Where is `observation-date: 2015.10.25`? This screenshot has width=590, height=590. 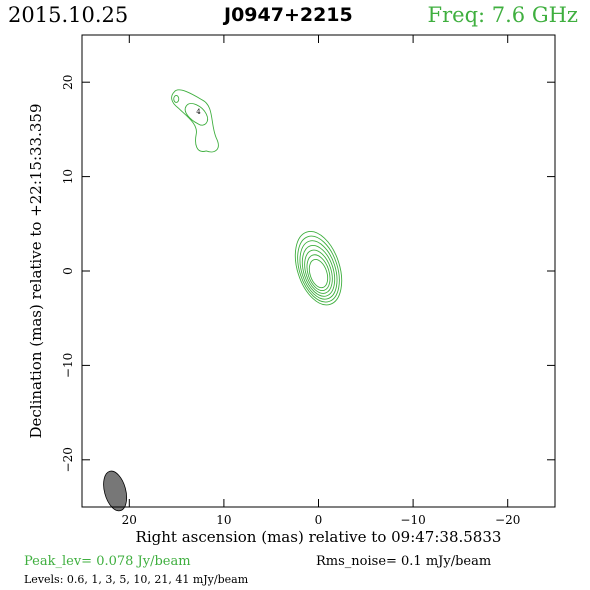 observation-date: 2015.10.25 is located at coordinates (68, 15).